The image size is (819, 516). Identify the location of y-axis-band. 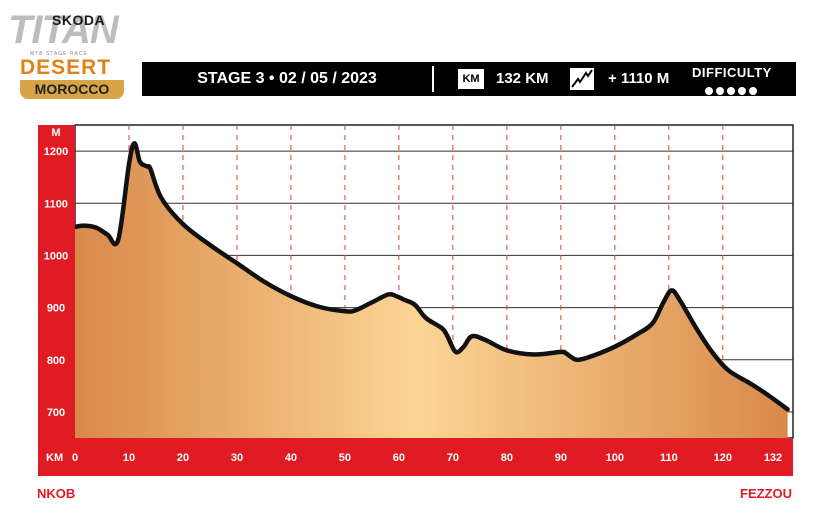
(56, 284).